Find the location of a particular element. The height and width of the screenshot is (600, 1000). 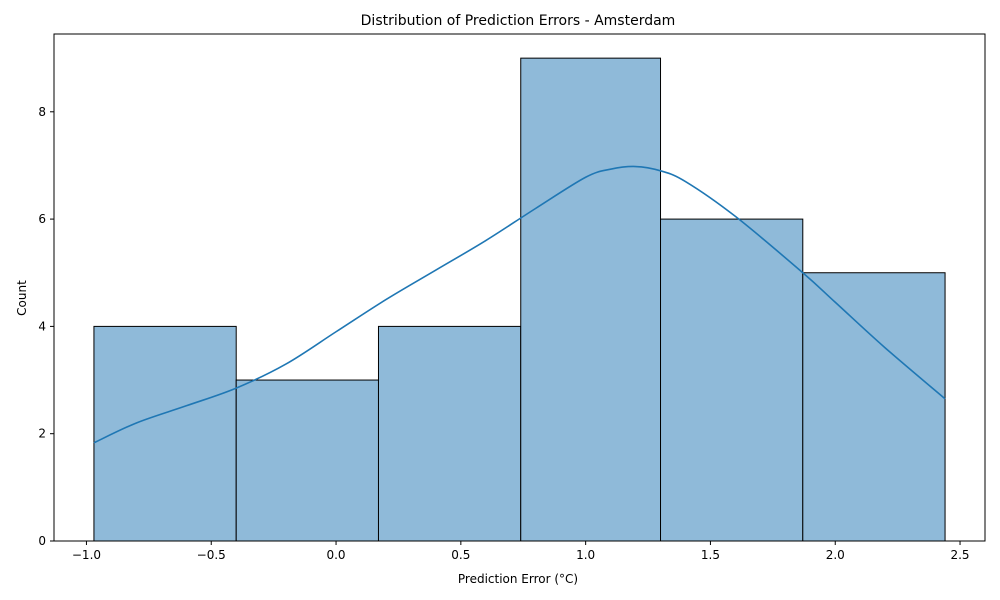

x-tick-label: 0.0 is located at coordinates (335, 555).